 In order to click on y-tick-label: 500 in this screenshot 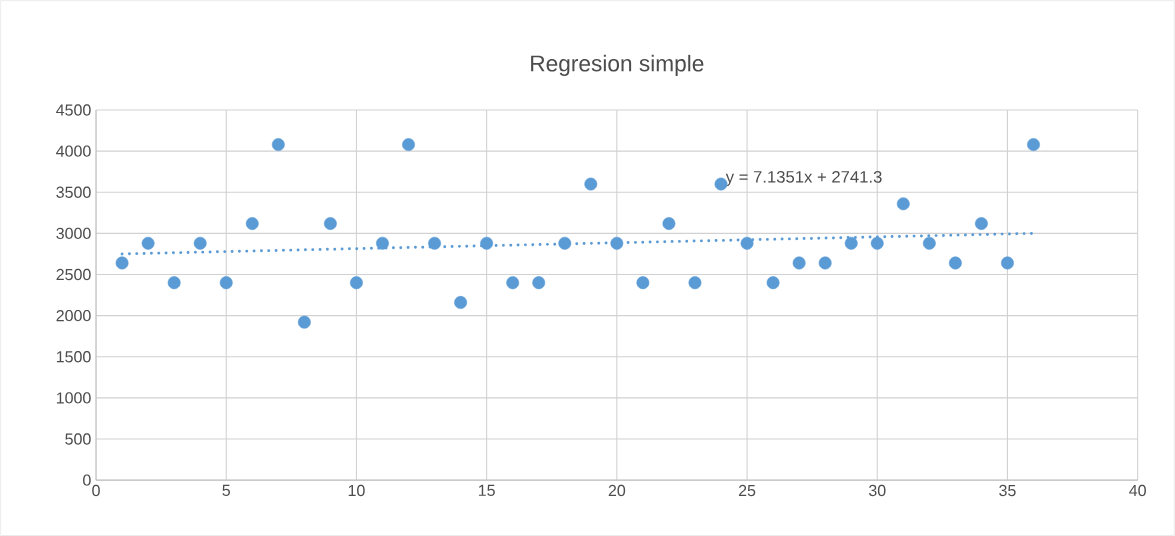, I will do `click(78, 439)`.